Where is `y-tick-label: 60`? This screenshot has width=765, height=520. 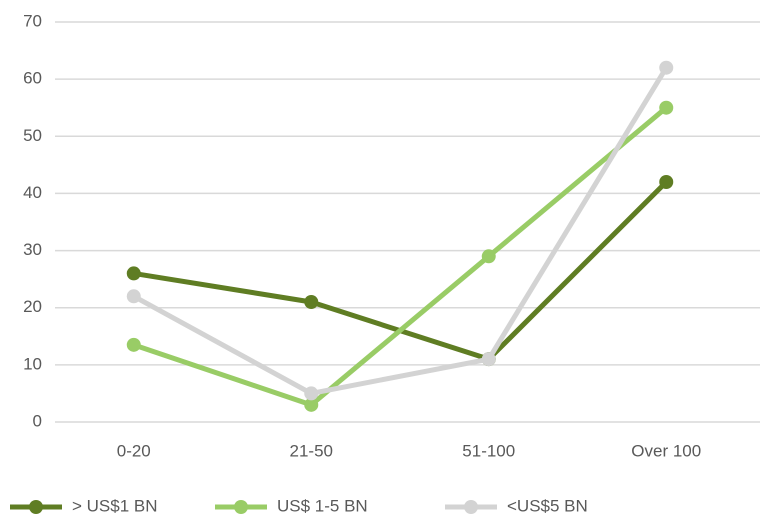 y-tick-label: 60 is located at coordinates (32, 78).